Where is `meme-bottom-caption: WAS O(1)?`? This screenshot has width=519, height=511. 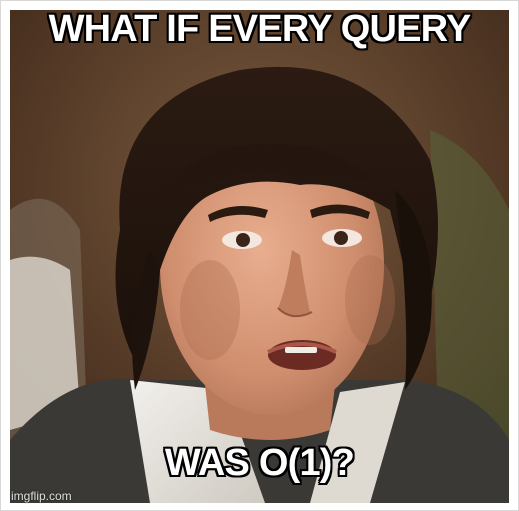 meme-bottom-caption: WAS O(1)? is located at coordinates (259, 463).